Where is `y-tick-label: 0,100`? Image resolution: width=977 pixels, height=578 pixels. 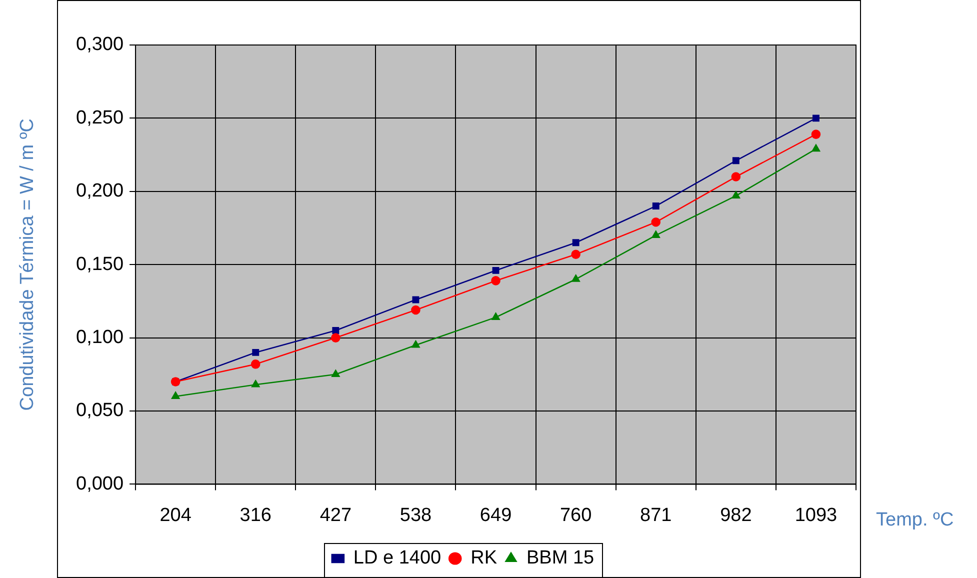 y-tick-label: 0,100 is located at coordinates (100, 337).